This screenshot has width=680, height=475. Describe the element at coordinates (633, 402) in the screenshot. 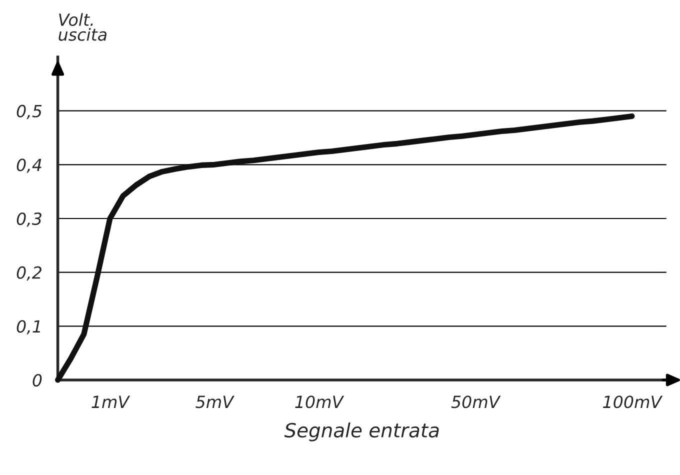

I see `x-tick-label: 100mV` at that location.